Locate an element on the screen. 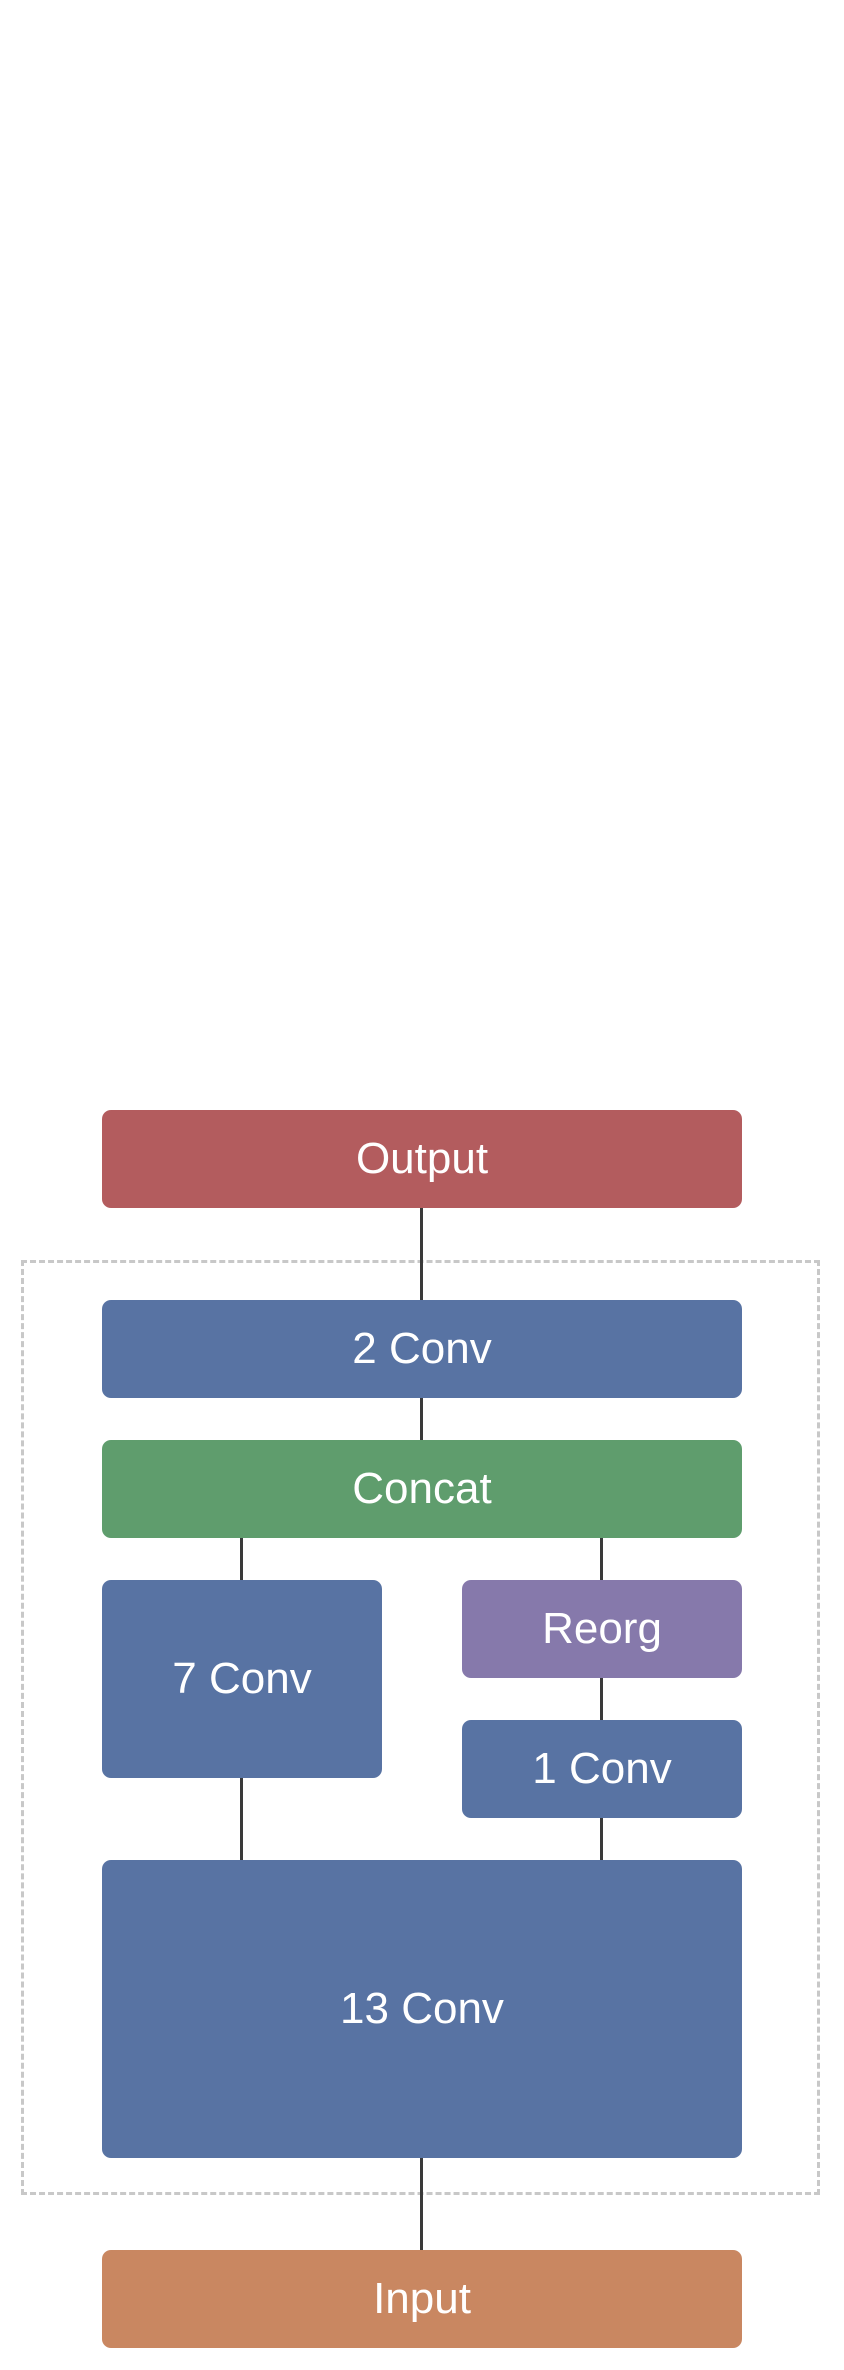 The width and height of the screenshot is (844, 2370). edge-13conv-1conv is located at coordinates (601, 1839).